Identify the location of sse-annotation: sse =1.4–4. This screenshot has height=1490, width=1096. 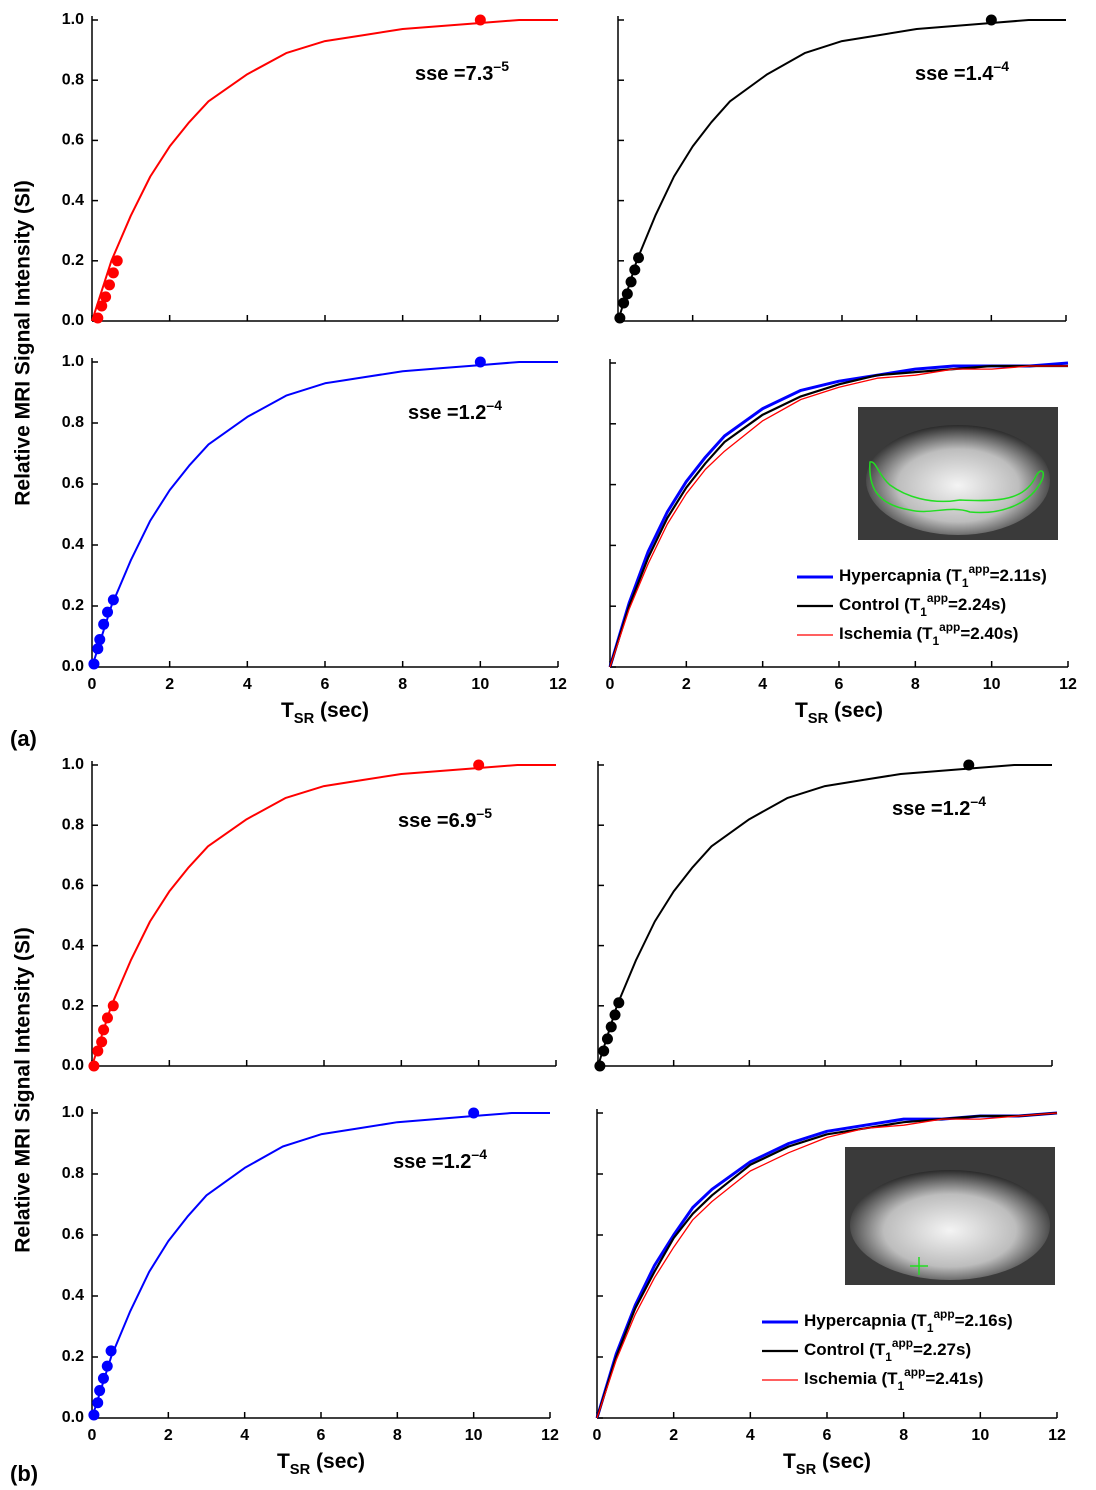
(962, 72).